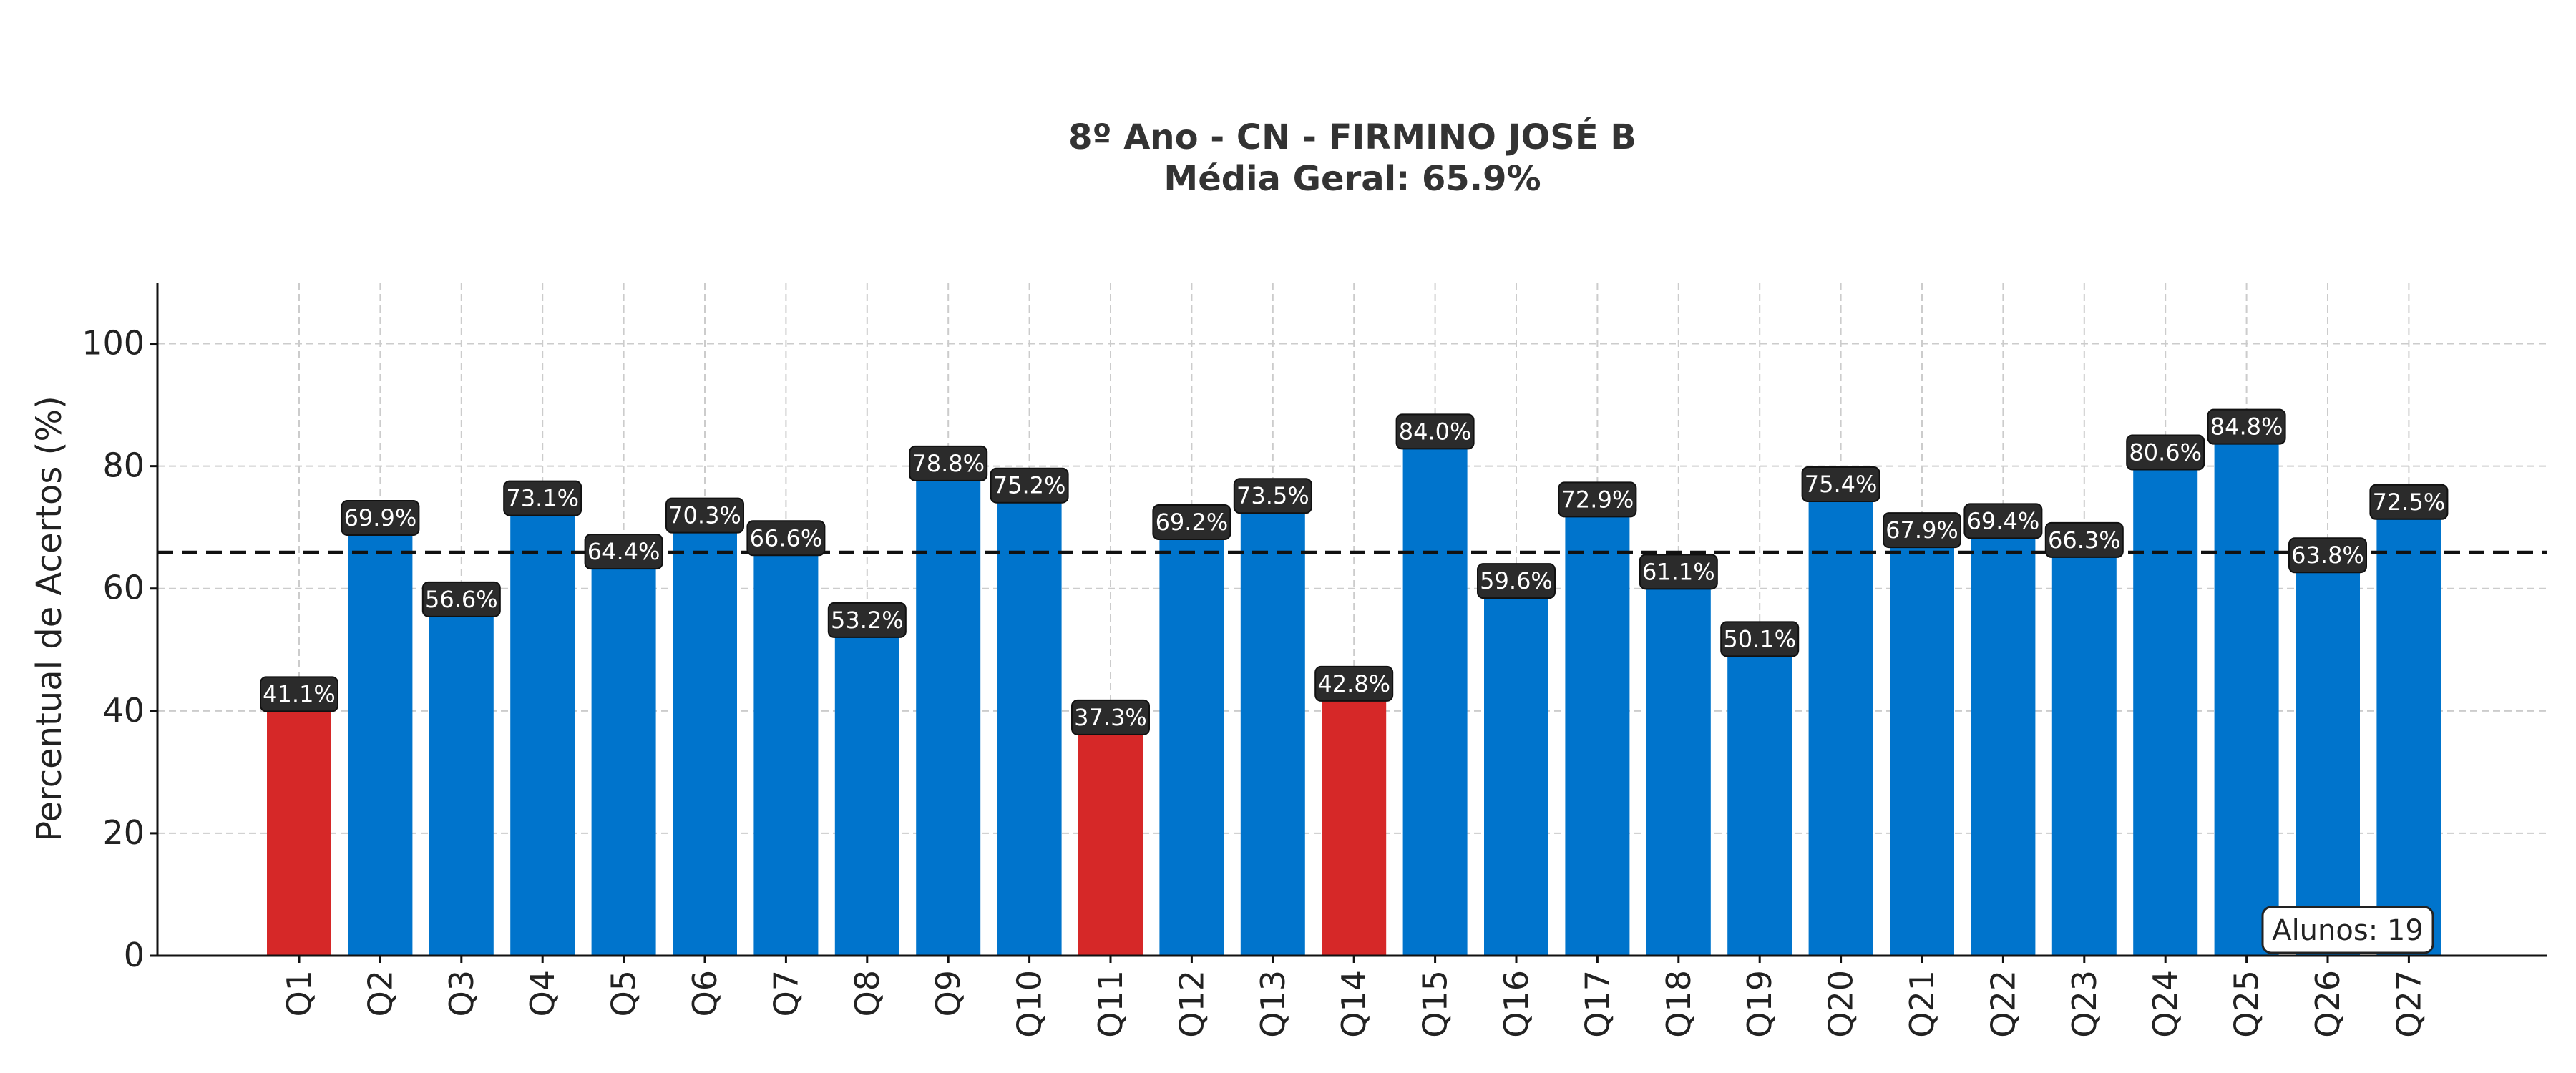  Describe the element at coordinates (542, 993) in the screenshot. I see `x-tick-label: Q4` at that location.